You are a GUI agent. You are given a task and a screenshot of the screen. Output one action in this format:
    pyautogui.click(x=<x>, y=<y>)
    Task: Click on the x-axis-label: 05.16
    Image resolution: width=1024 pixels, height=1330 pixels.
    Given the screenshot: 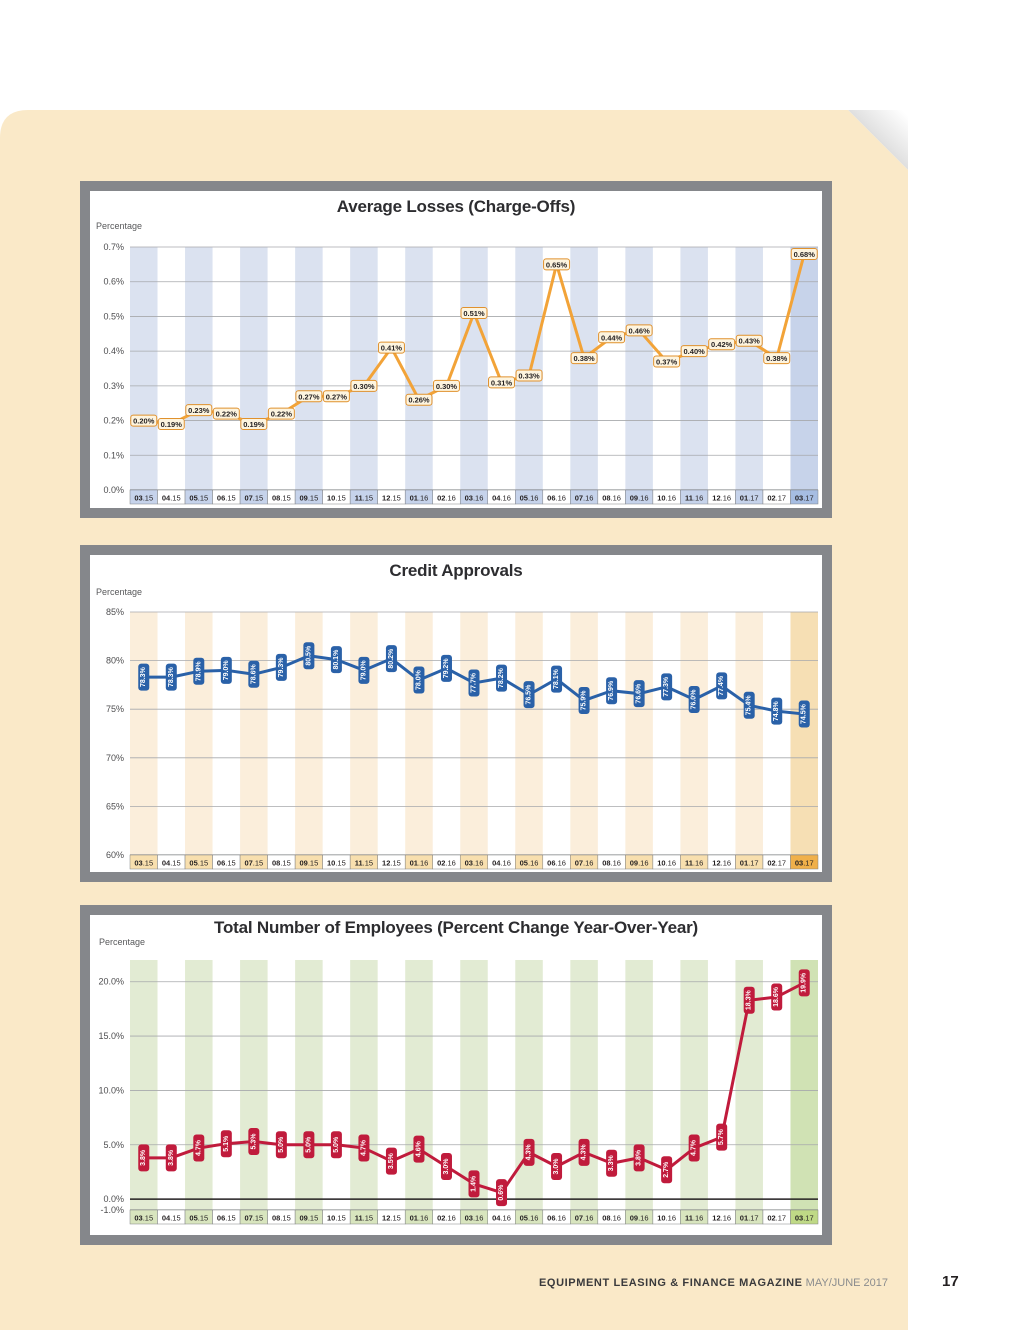 What is the action you would take?
    pyautogui.click(x=529, y=862)
    